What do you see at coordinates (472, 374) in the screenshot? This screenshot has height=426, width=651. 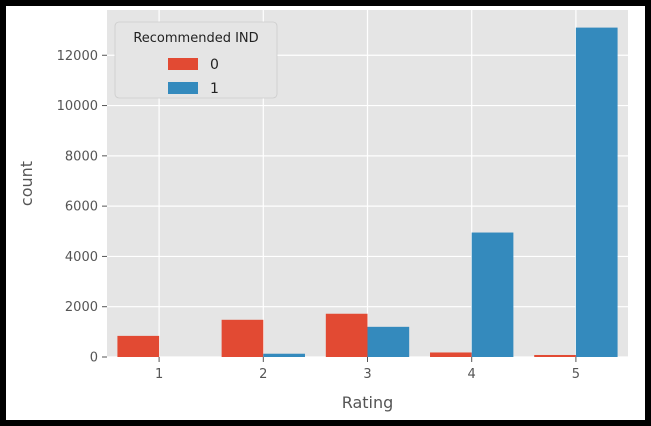 I see `x-tick-label: 4` at bounding box center [472, 374].